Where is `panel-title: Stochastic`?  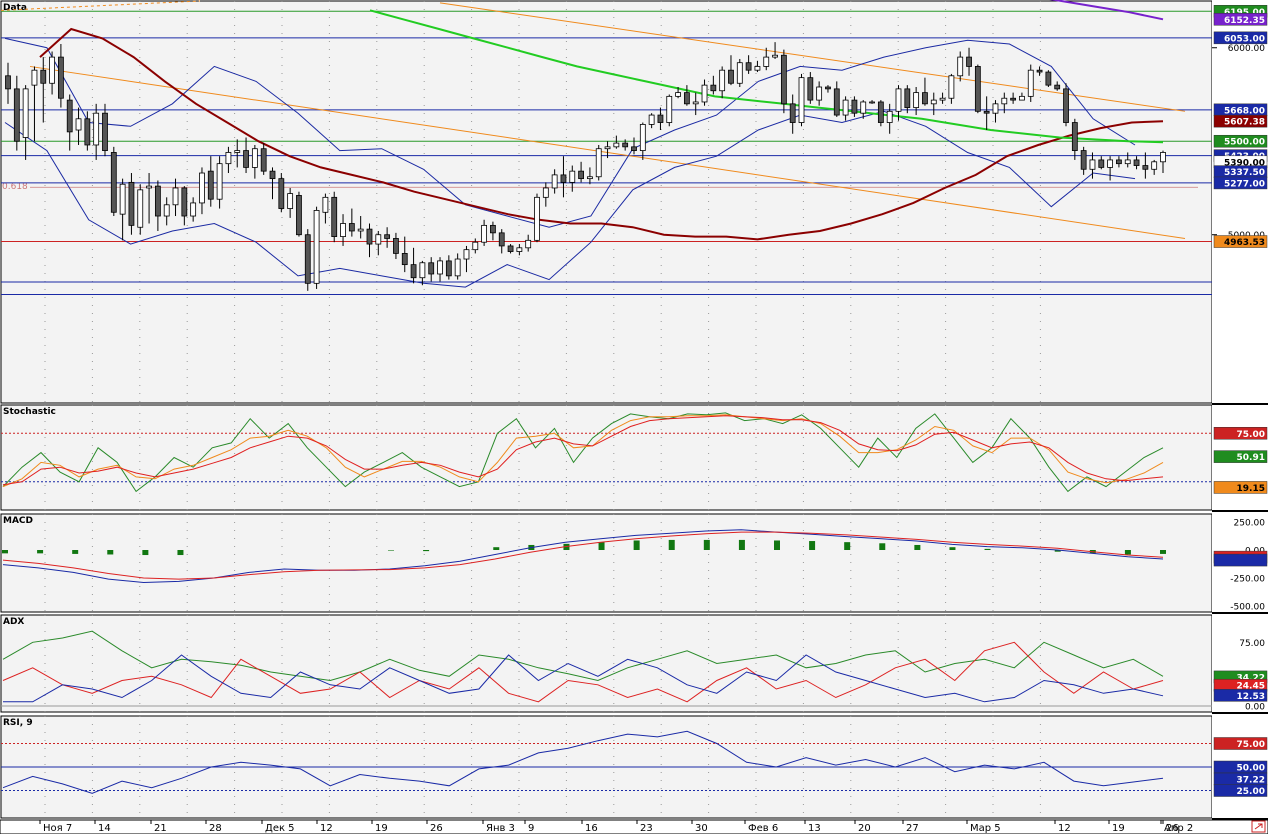 panel-title: Stochastic is located at coordinates (29, 412).